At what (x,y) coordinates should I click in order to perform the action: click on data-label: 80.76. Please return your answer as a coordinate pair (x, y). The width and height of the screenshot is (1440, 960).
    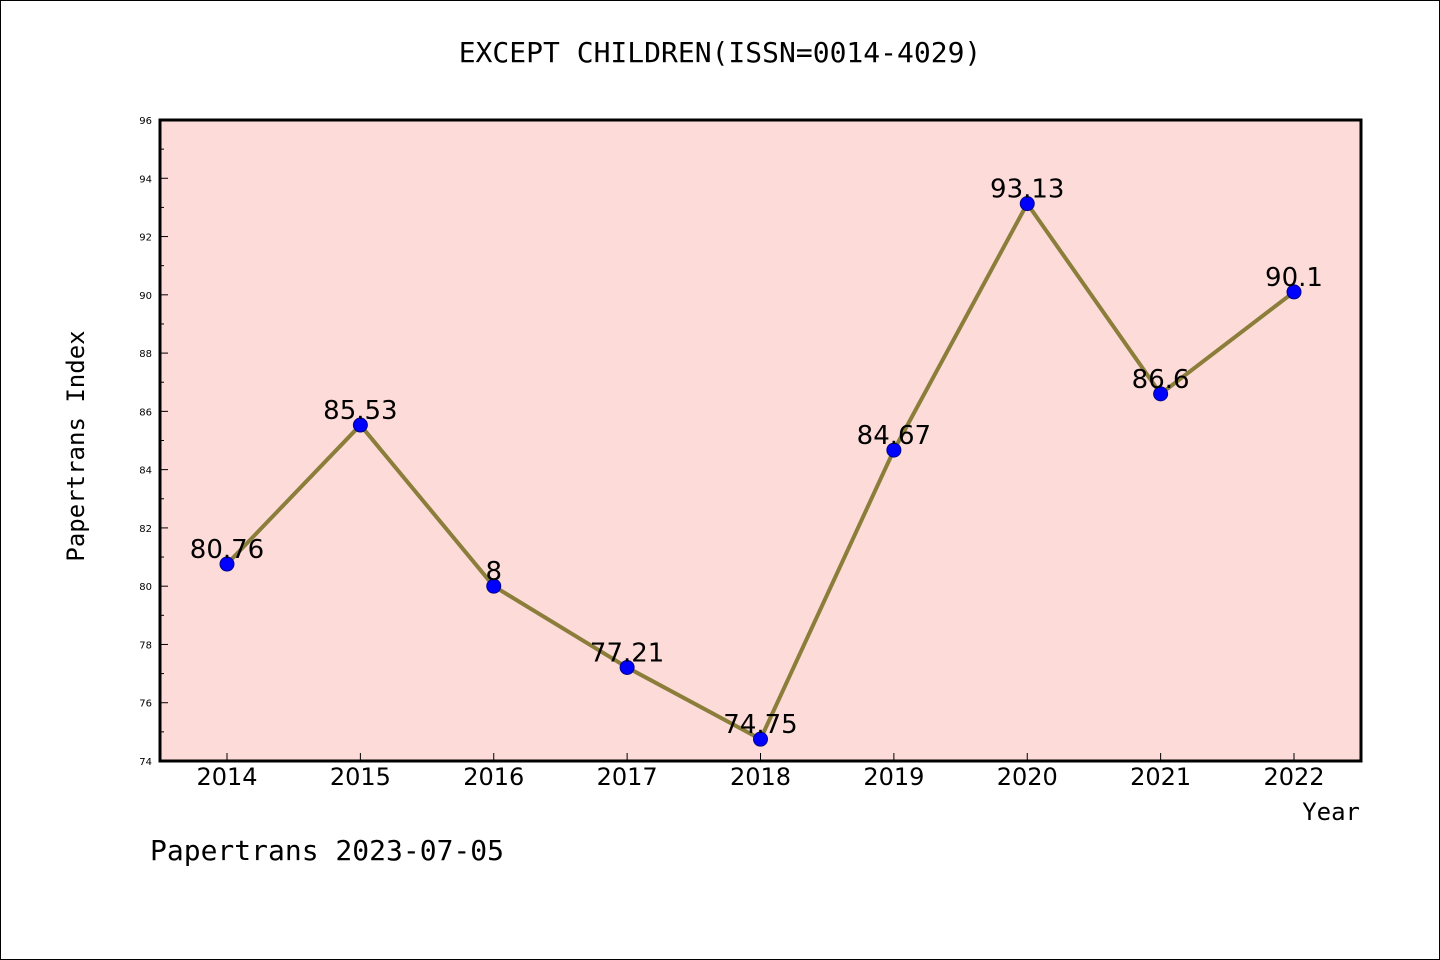
    Looking at the image, I should click on (227, 550).